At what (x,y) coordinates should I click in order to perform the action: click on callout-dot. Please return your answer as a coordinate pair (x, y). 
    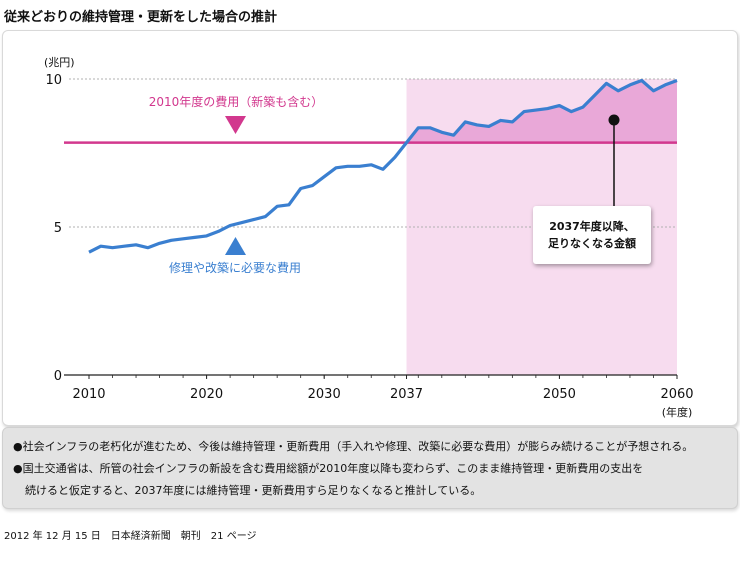
    Looking at the image, I should click on (614, 120).